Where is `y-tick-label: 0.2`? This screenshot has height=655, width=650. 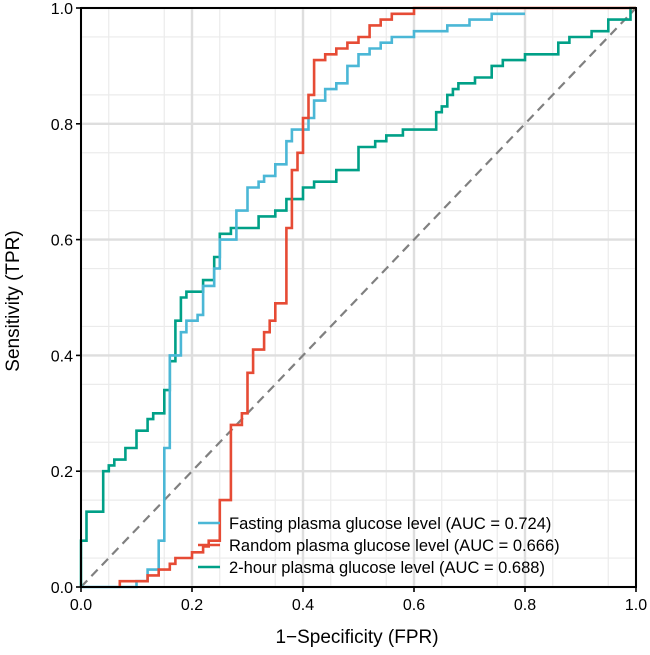 y-tick-label: 0.2 is located at coordinates (62, 472).